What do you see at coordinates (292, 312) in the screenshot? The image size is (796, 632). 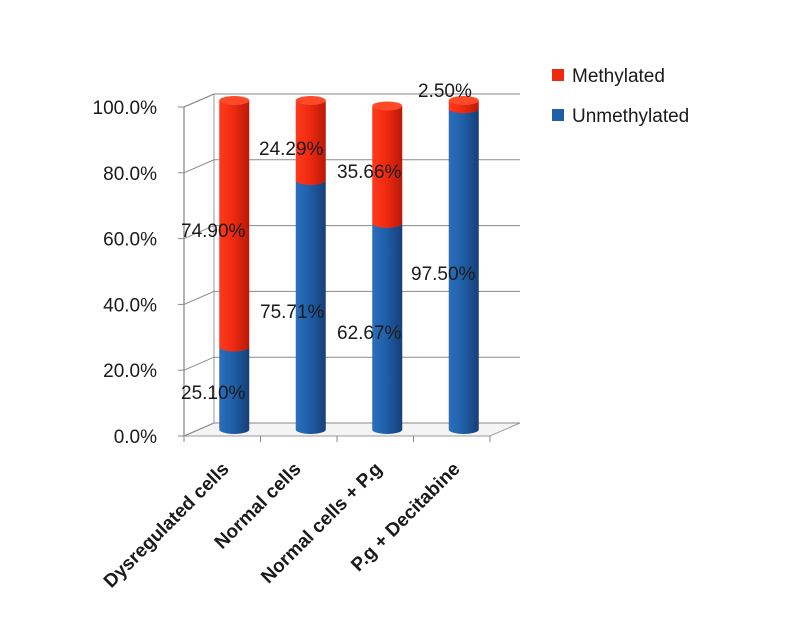 I see `data-label-unmethylated: 75.71%` at bounding box center [292, 312].